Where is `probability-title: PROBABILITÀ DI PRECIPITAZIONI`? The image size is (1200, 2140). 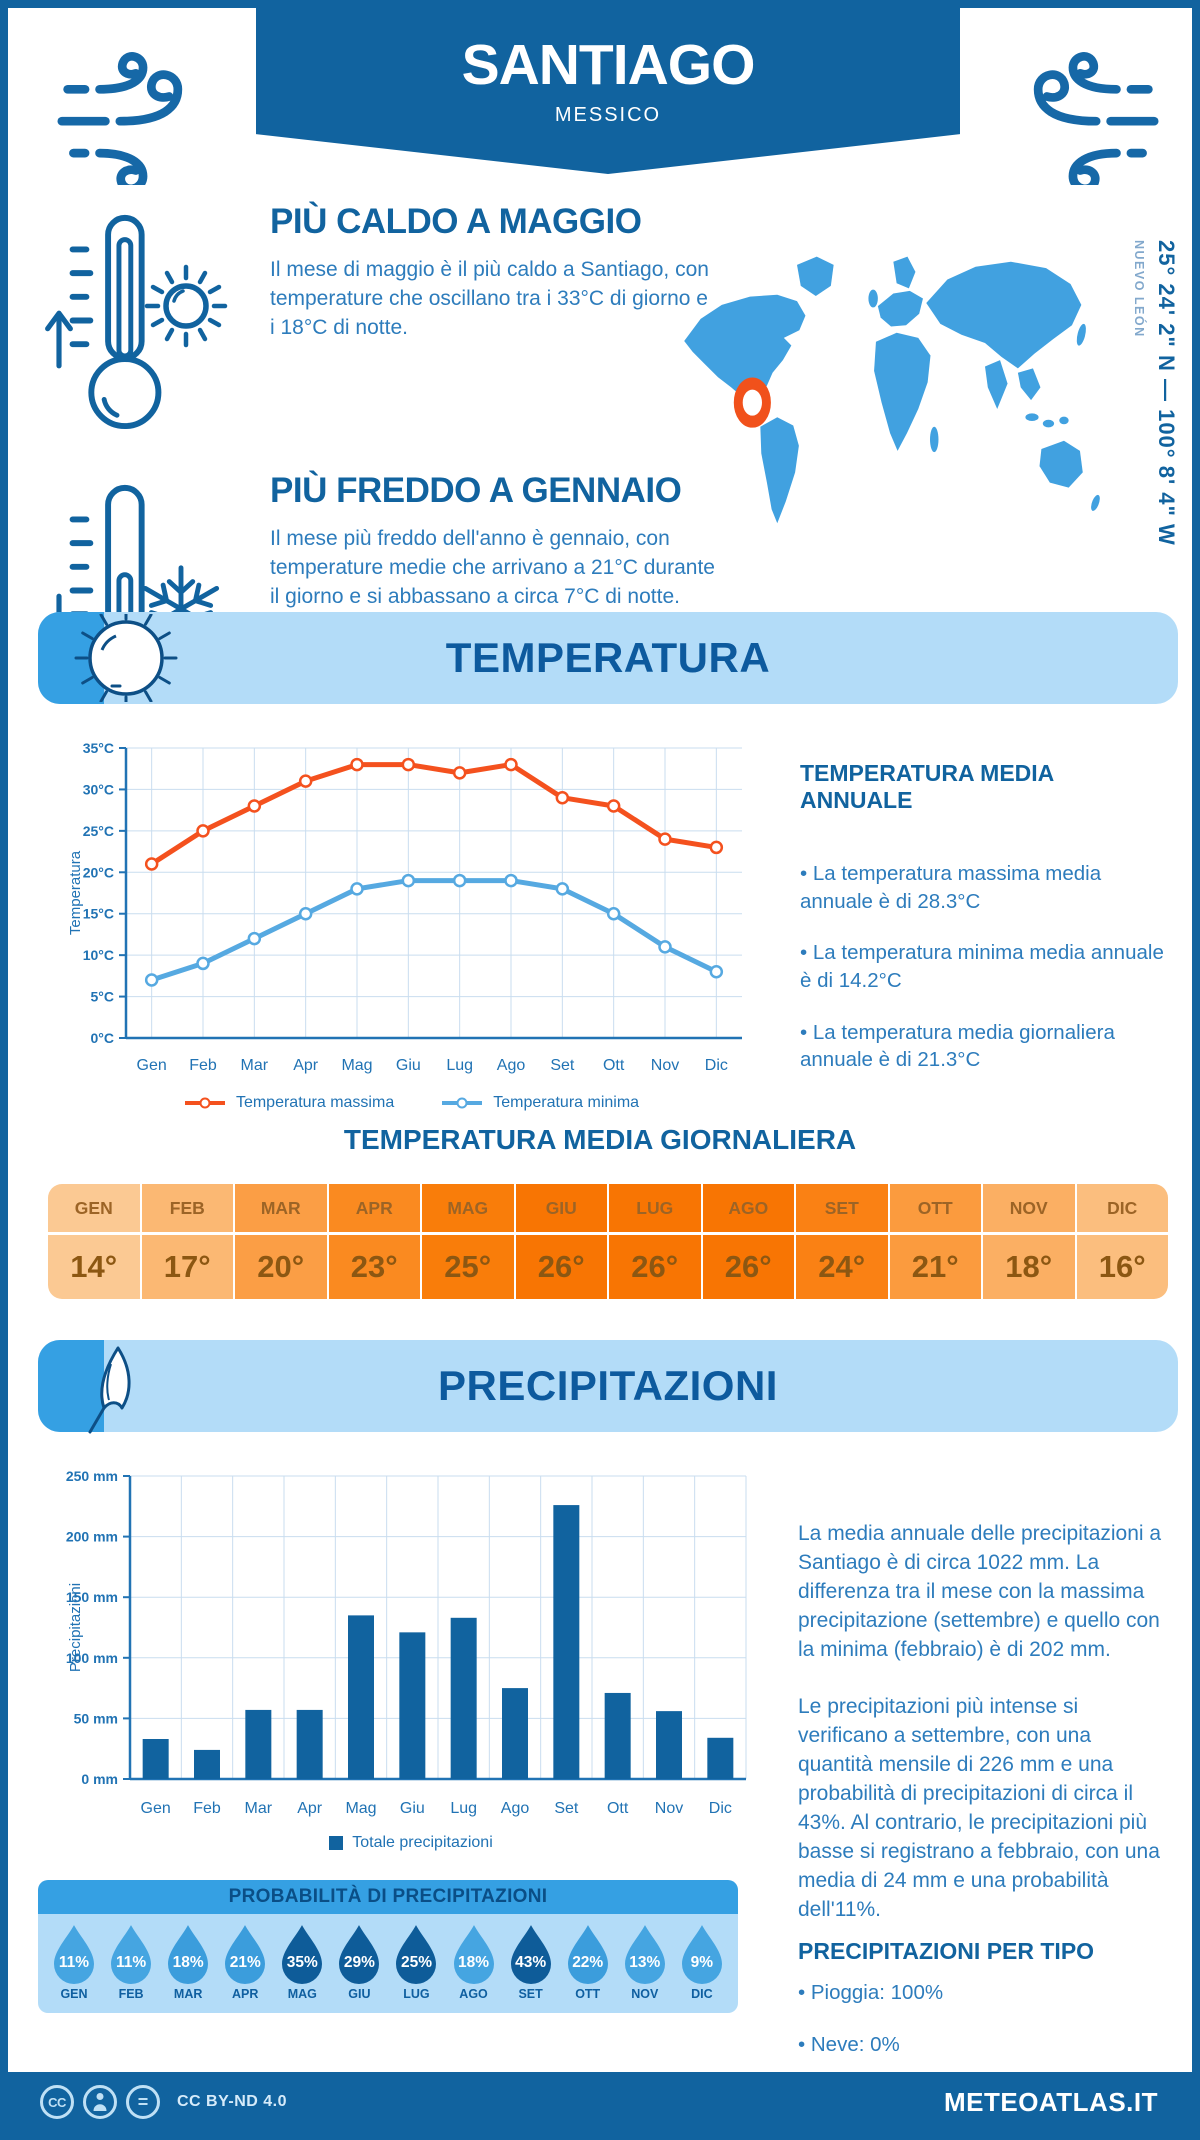
probability-title: PROBABILITÀ DI PRECIPITAZIONI is located at coordinates (388, 1897).